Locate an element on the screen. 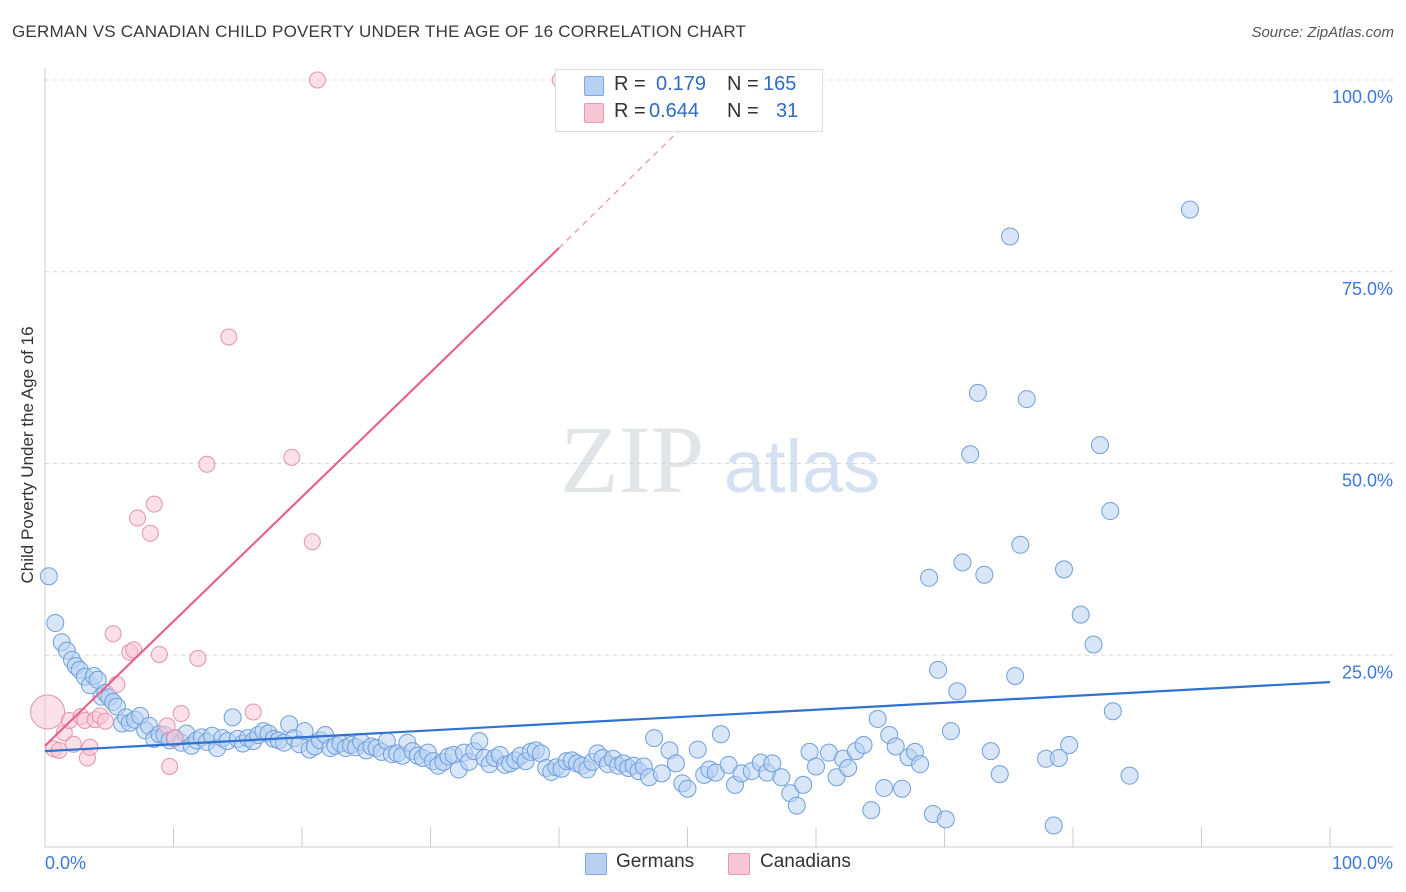 The width and height of the screenshot is (1406, 892). y-tick-label: 100.0% is located at coordinates (1362, 97).